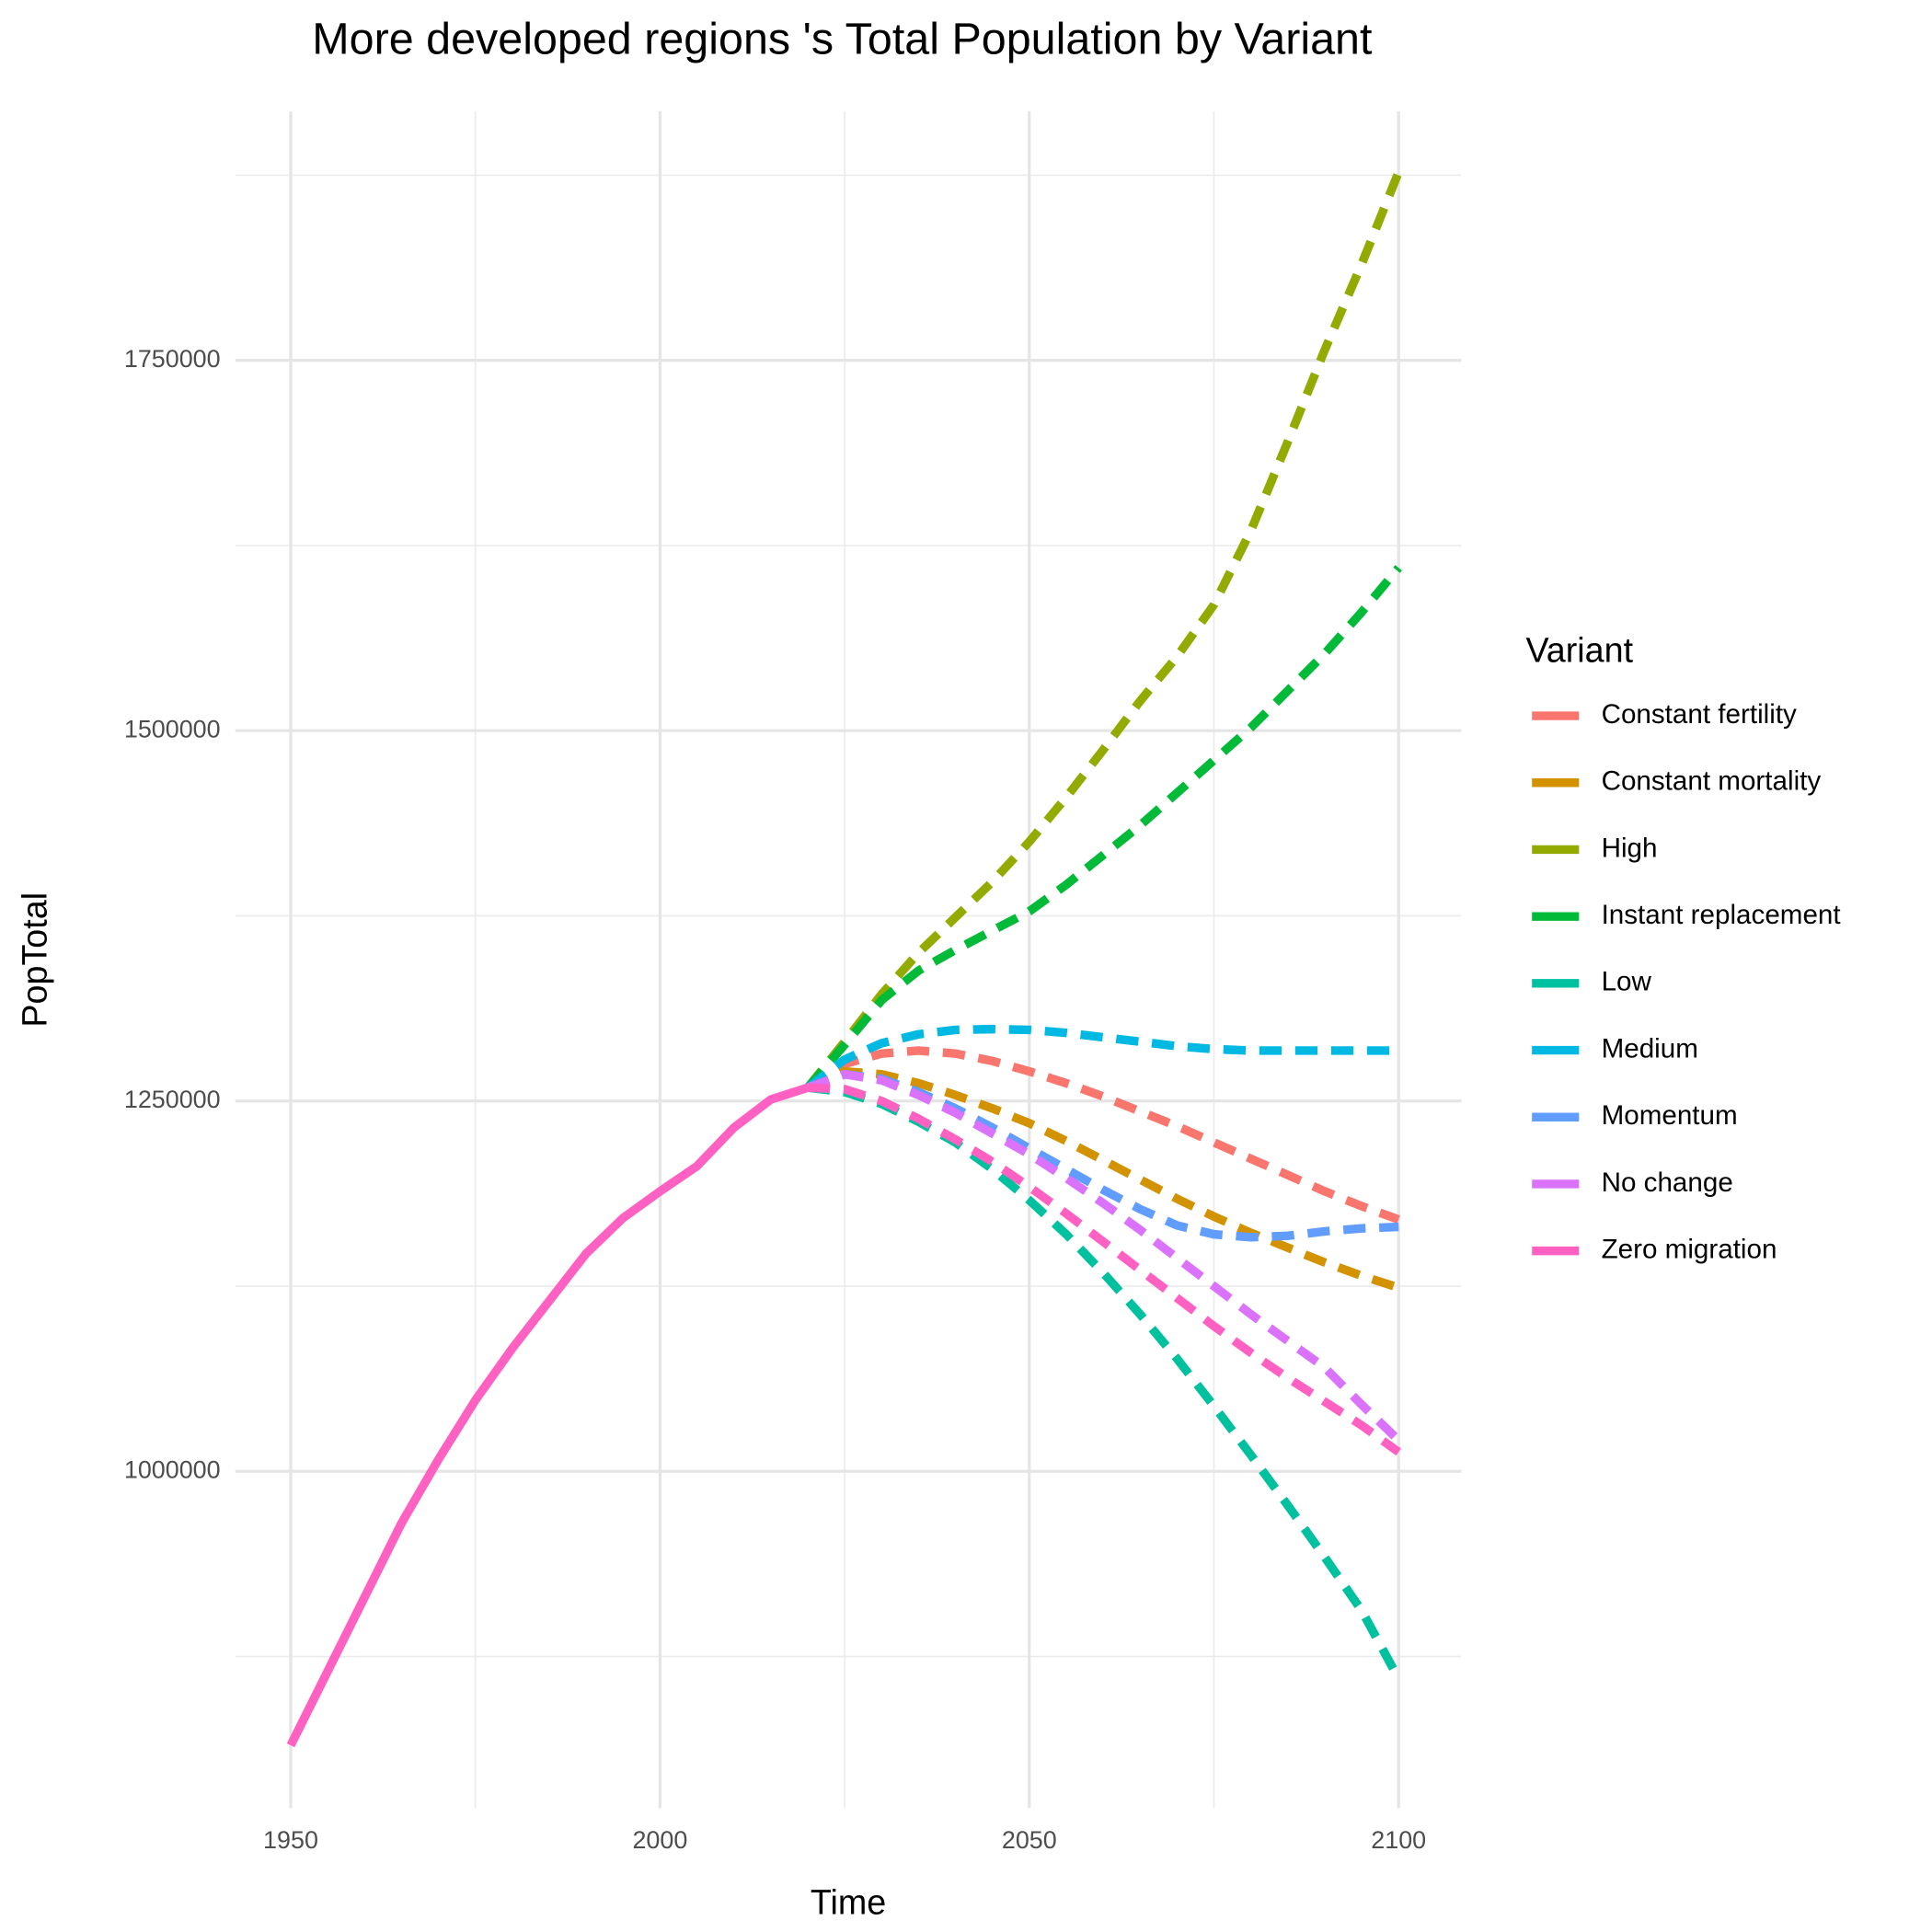 The image size is (1932, 1932). Describe the element at coordinates (548, 1415) in the screenshot. I see `estimate-line` at that location.